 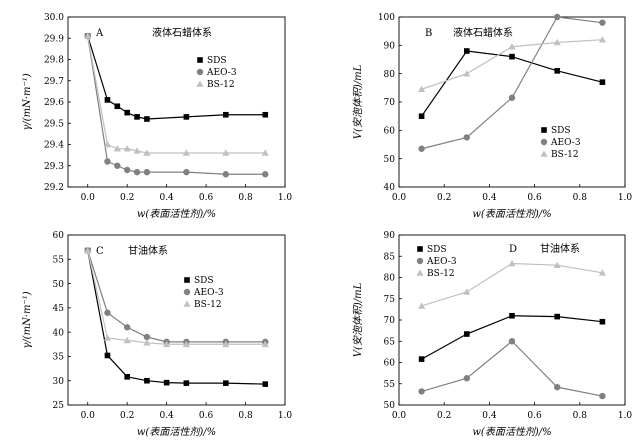 What do you see at coordinates (127, 416) in the screenshot?
I see `x-tick-label: 0.2` at bounding box center [127, 416].